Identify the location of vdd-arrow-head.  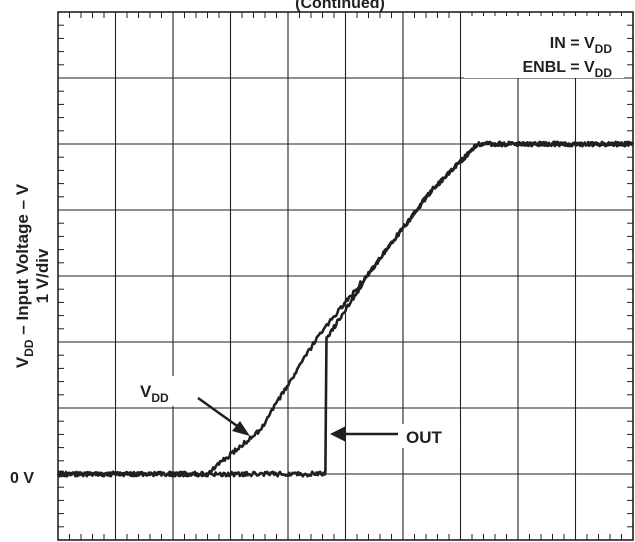
(241, 428).